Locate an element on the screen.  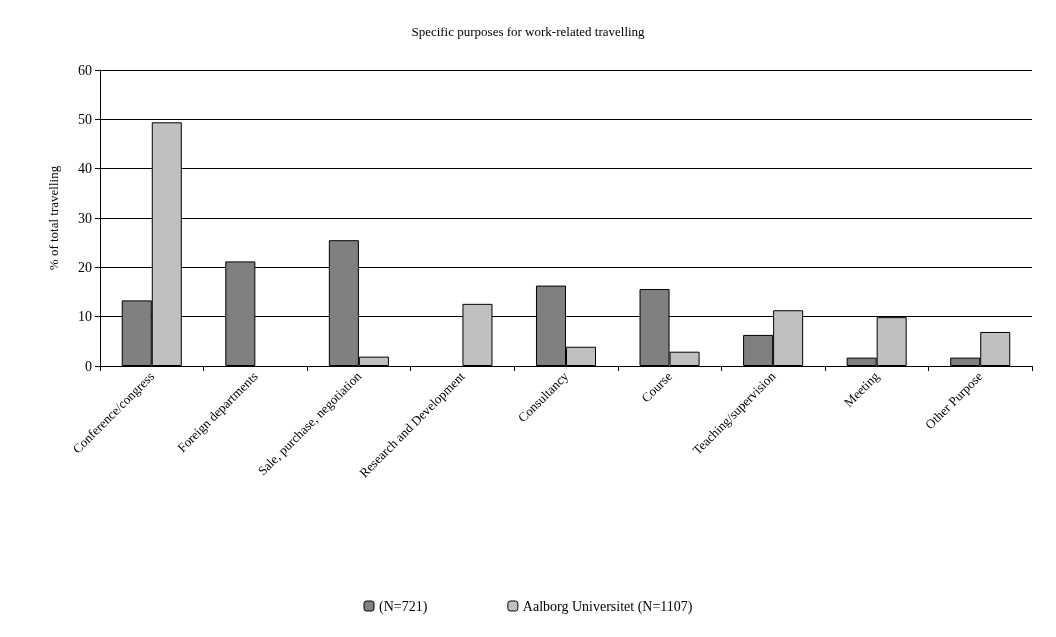
chart-title: Specific purposes for work-related travelling is located at coordinates (528, 31).